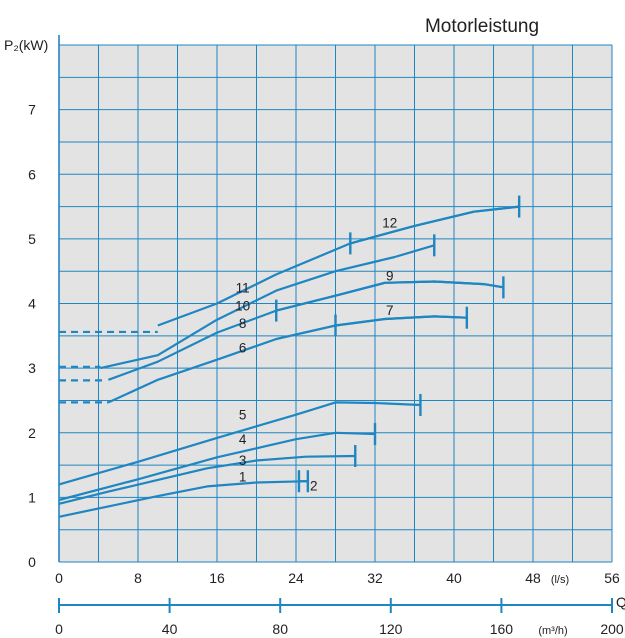 This screenshot has width=625, height=638. Describe the element at coordinates (389, 223) in the screenshot. I see `curve-label-12: 12` at that location.